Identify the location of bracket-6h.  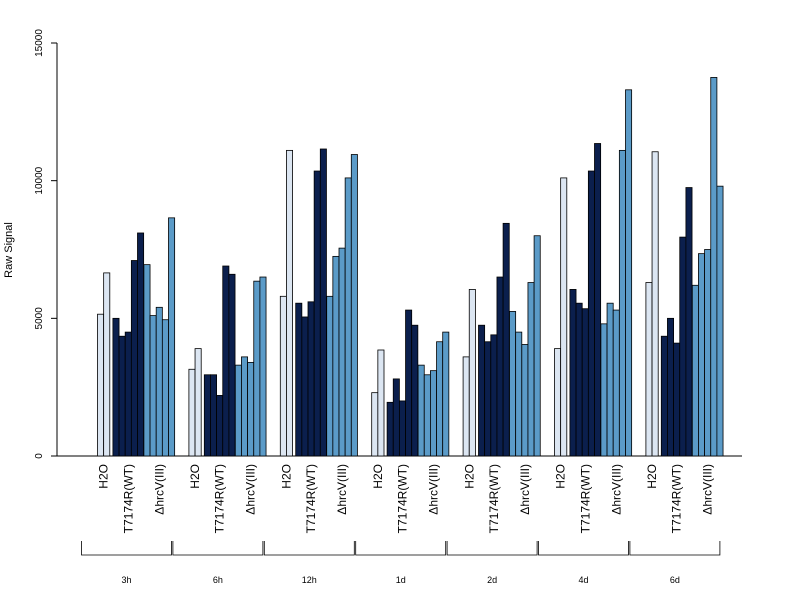
(218, 548).